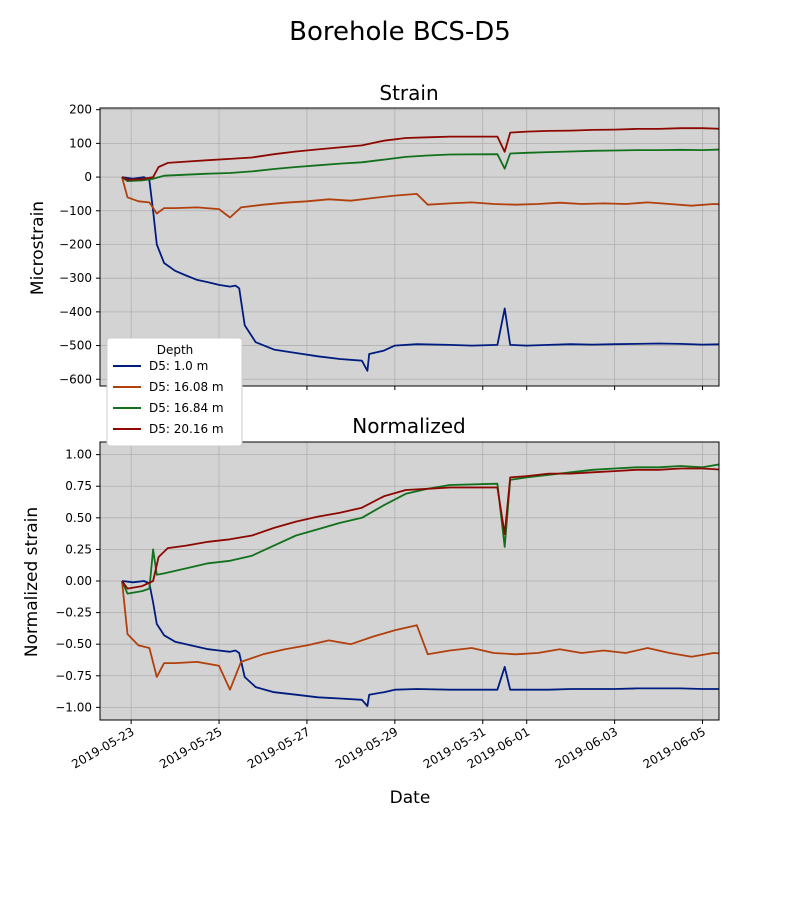 The image size is (800, 901). I want to click on y-tick-label: −400, so click(75, 312).